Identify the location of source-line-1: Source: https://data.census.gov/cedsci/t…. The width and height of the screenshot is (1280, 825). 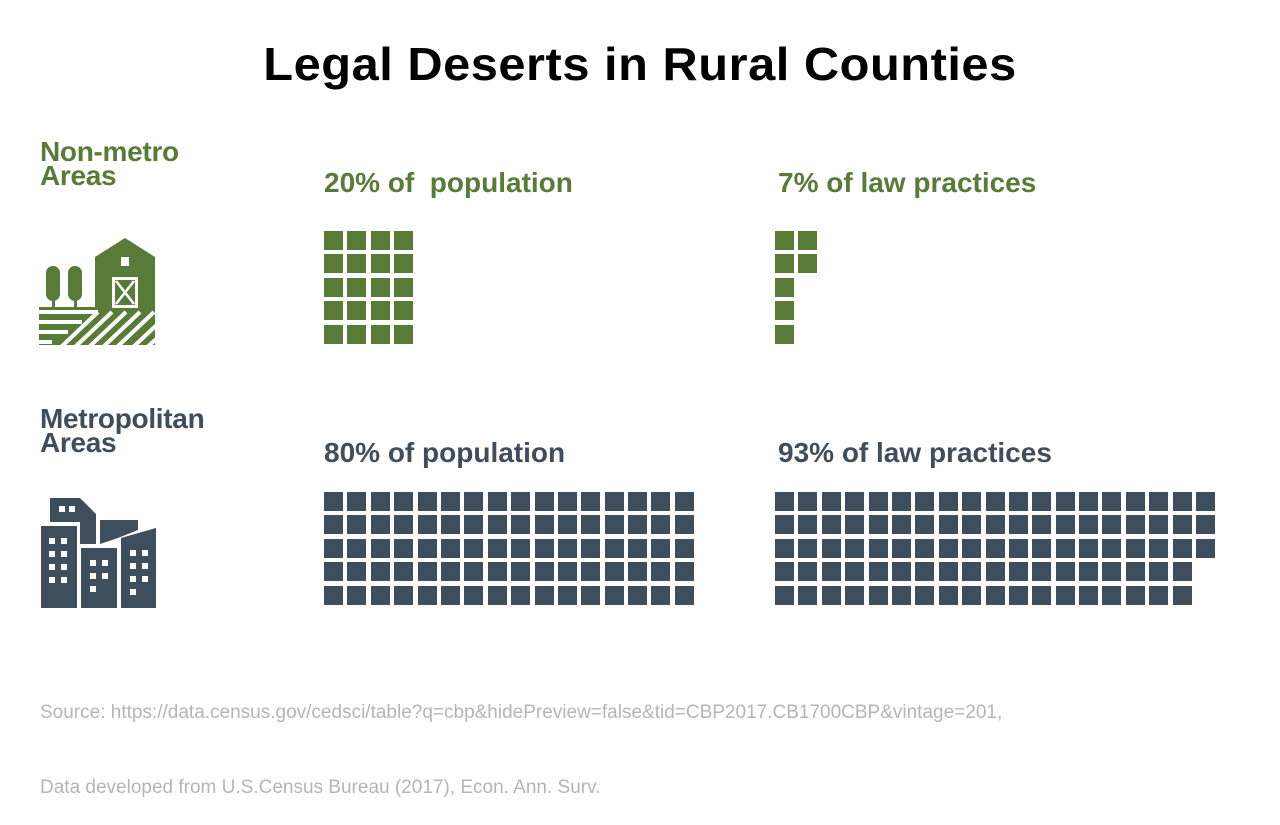
(521, 712).